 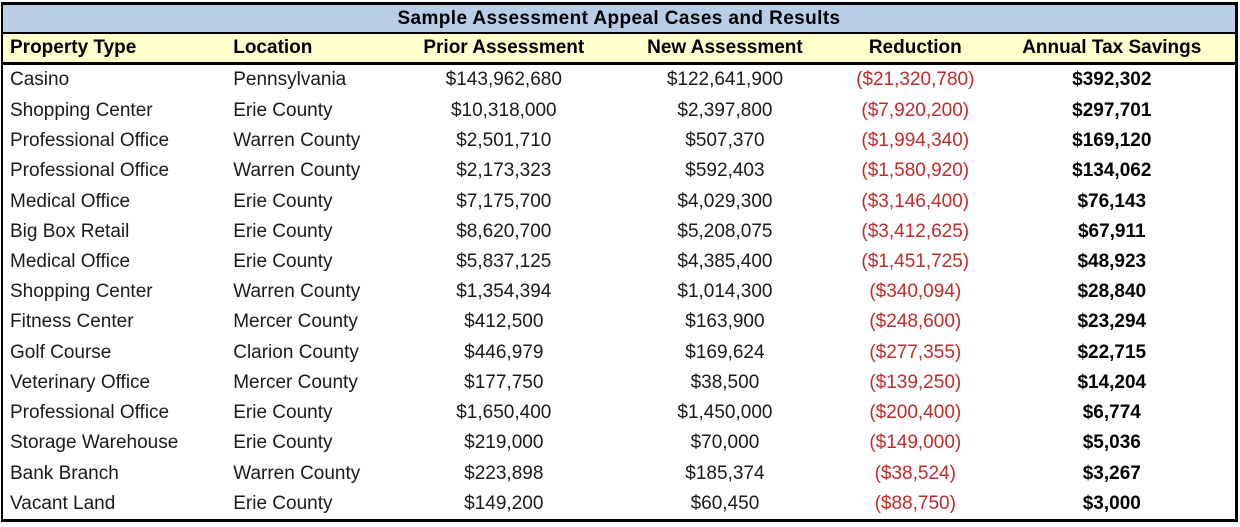 I want to click on prior-assessment-cell: $7,175,700, so click(x=504, y=201).